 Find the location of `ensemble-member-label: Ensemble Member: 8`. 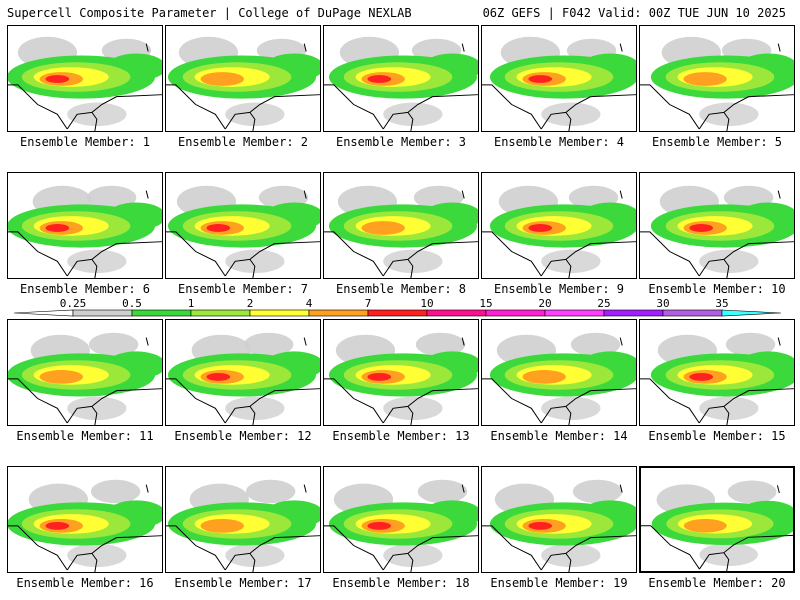

ensemble-member-label: Ensemble Member: 8 is located at coordinates (401, 289).